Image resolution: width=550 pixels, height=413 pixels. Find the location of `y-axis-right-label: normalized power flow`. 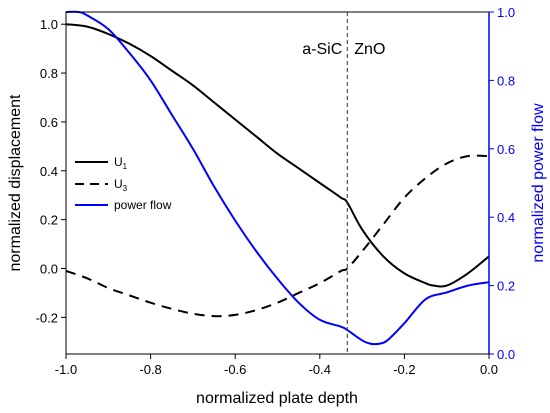

y-axis-right-label: normalized power flow is located at coordinates (538, 183).